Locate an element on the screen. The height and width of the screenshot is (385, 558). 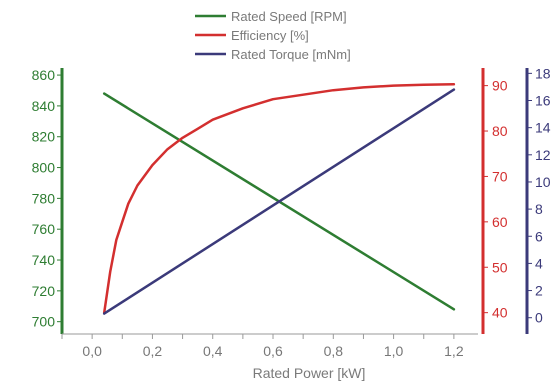
y-tick-label-right-outer: 2 is located at coordinates (539, 291).